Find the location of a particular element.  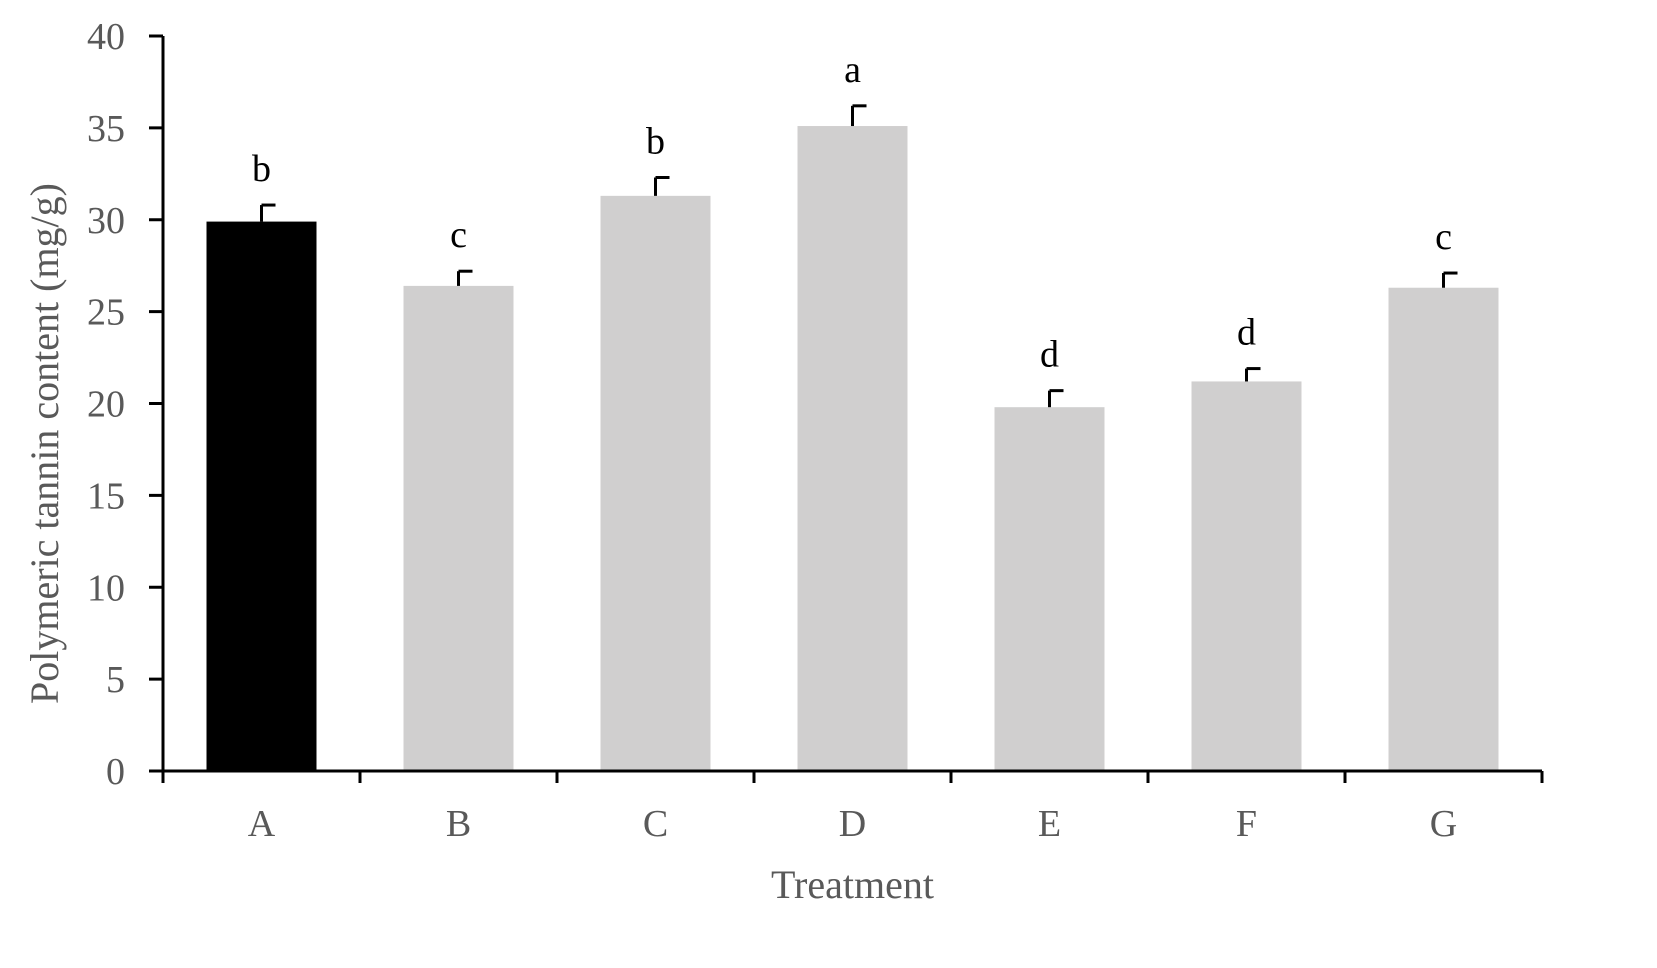

y-tick-label: 10 is located at coordinates (106, 588).